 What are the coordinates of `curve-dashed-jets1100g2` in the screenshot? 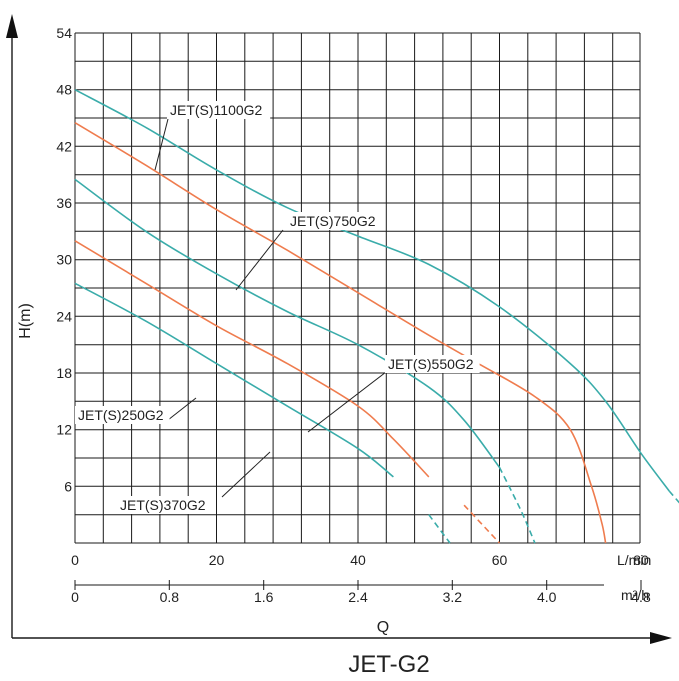 It's located at (673, 497).